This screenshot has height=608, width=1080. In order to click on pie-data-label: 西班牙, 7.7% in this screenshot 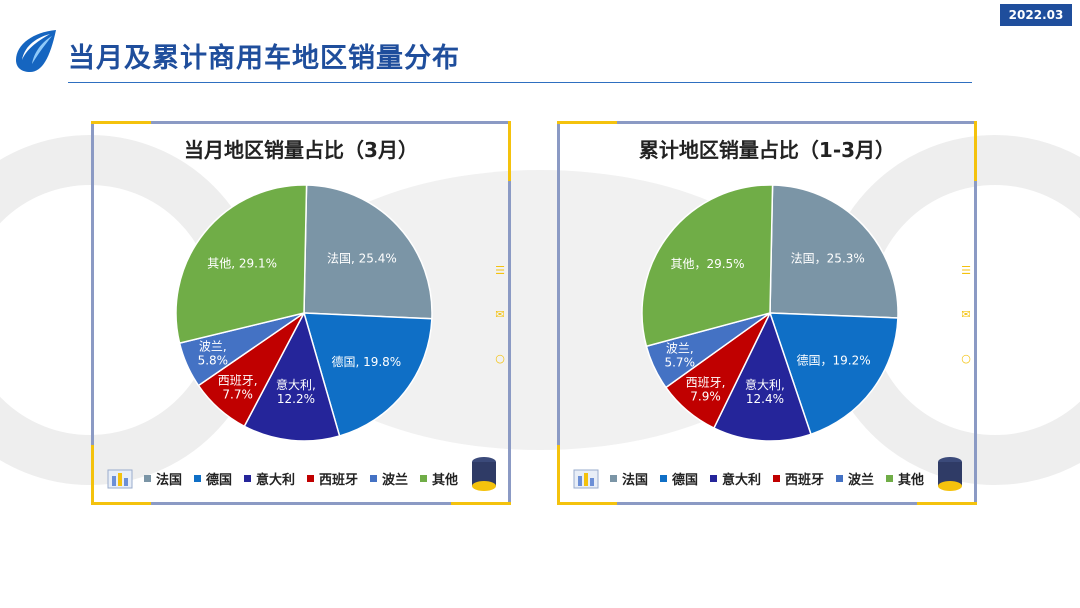, I will do `click(238, 388)`.